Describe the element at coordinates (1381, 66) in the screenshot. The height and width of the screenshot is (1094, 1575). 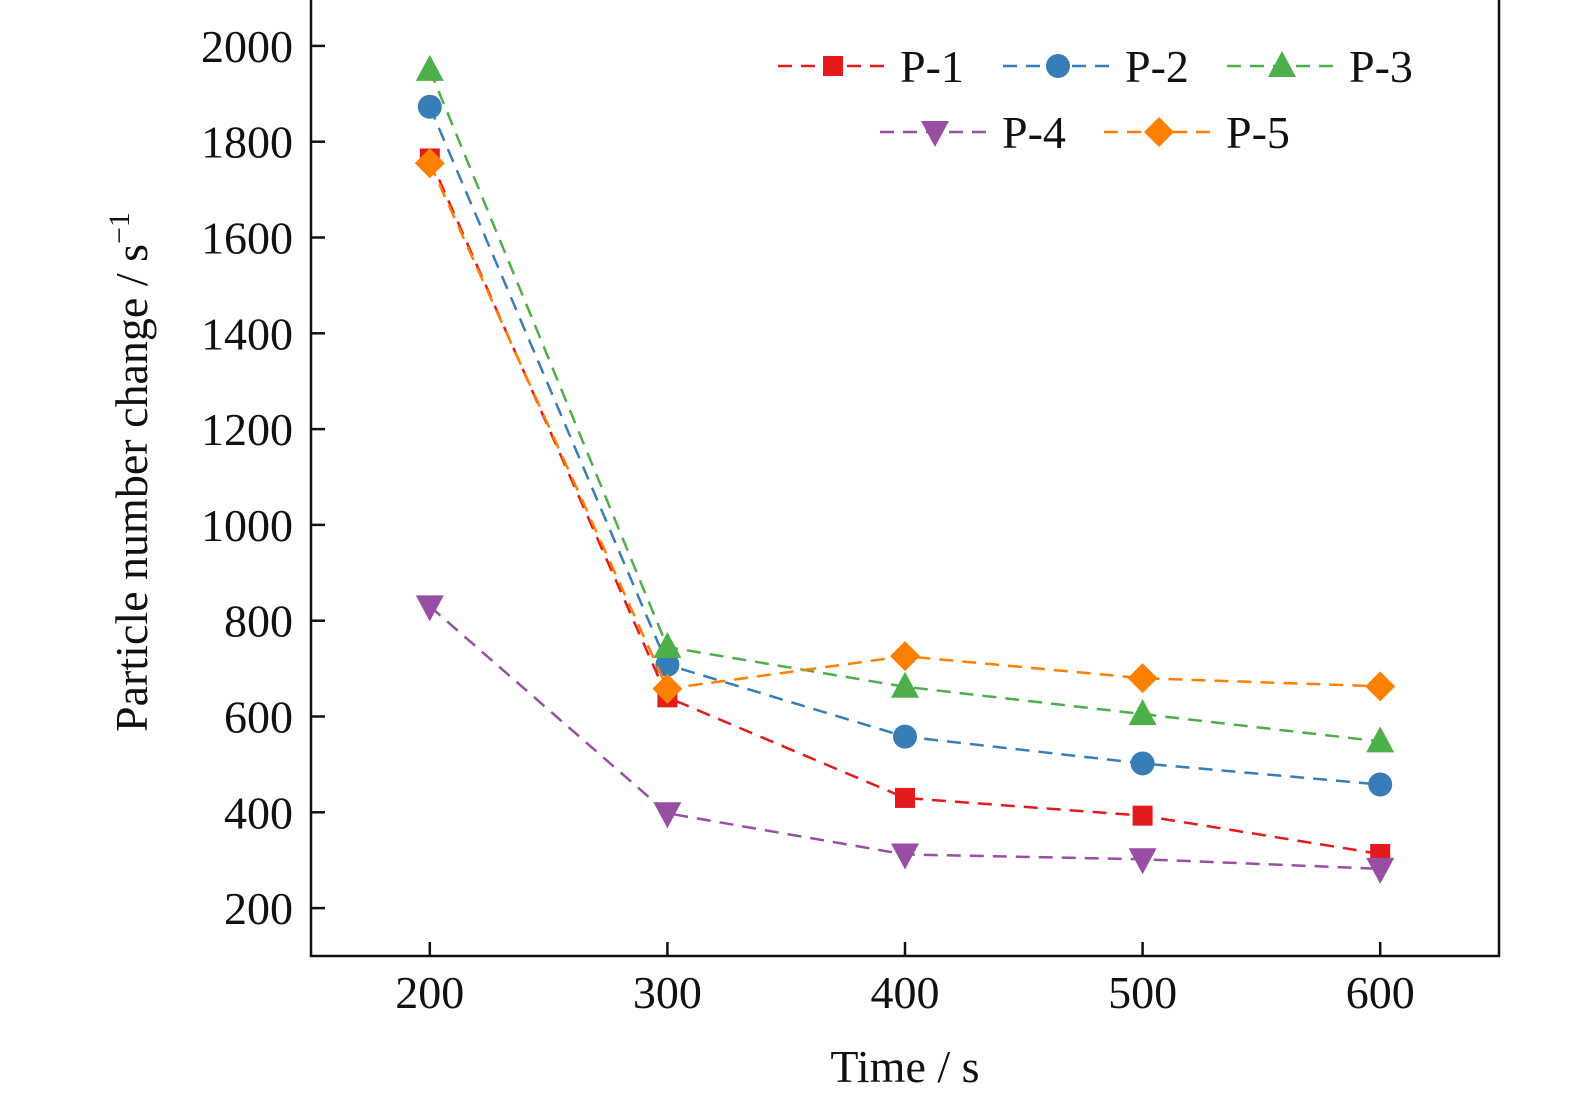
I see `legend-label-p-3: P-3` at that location.